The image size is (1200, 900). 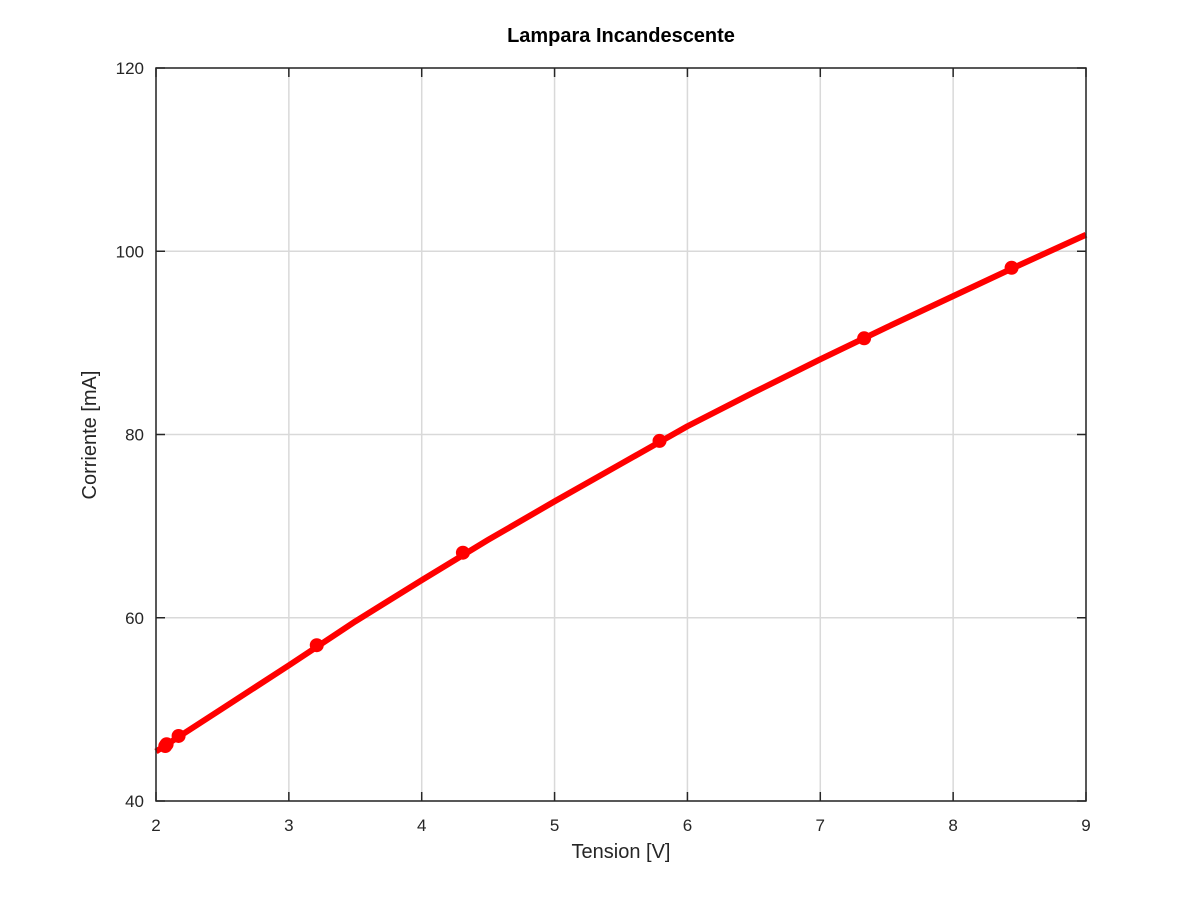 I want to click on y-tick-label: 60, so click(x=134, y=618).